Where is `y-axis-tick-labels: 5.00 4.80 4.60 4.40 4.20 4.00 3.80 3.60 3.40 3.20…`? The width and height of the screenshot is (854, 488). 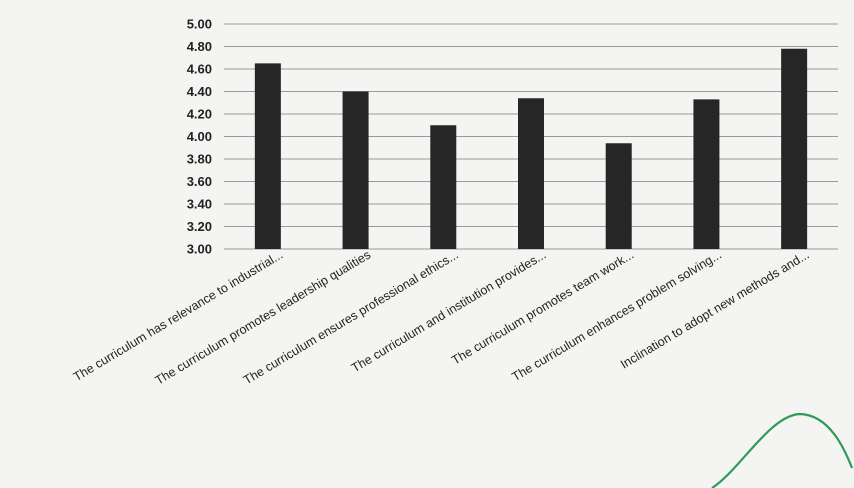
y-axis-tick-labels: 5.00 4.80 4.60 4.40 4.20 4.00 3.80 3.60 3.40 3.20… is located at coordinates (199, 137).